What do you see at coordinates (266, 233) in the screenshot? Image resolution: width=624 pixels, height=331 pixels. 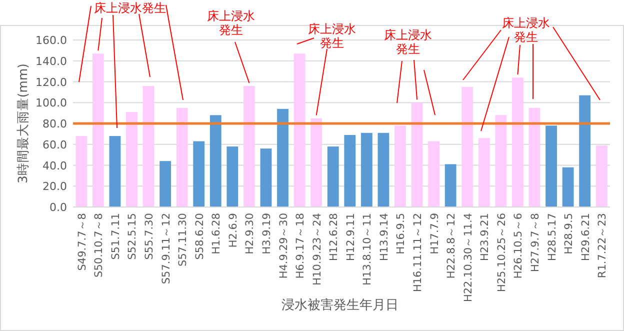 I see `x-tick-label: H3.9.19` at bounding box center [266, 233].